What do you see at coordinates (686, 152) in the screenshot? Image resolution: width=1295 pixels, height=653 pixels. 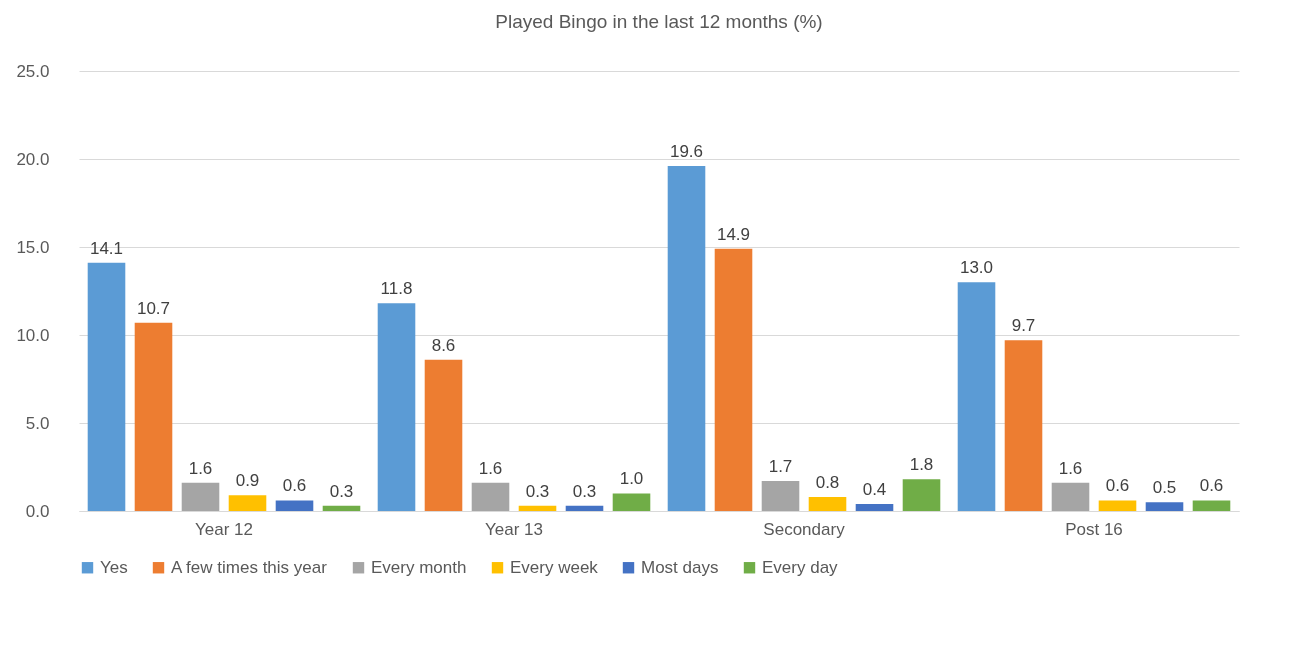 I see `data-label: 19.6` at bounding box center [686, 152].